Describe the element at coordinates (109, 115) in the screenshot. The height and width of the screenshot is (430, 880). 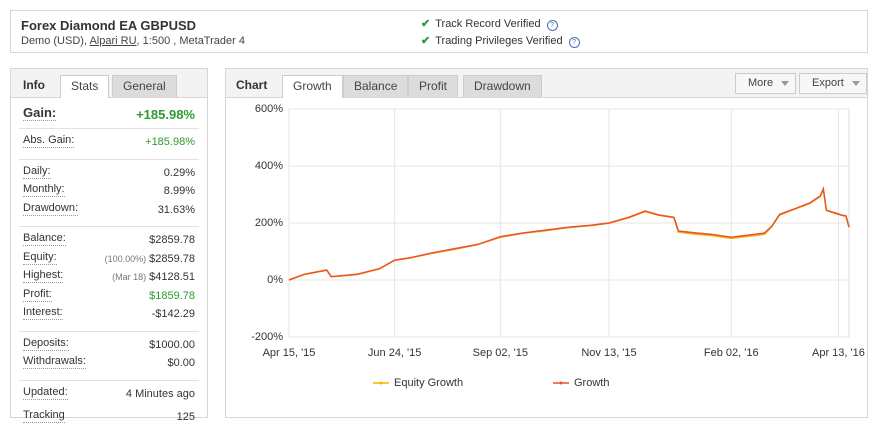
I see `gain-row: Gain: +185.98%` at that location.